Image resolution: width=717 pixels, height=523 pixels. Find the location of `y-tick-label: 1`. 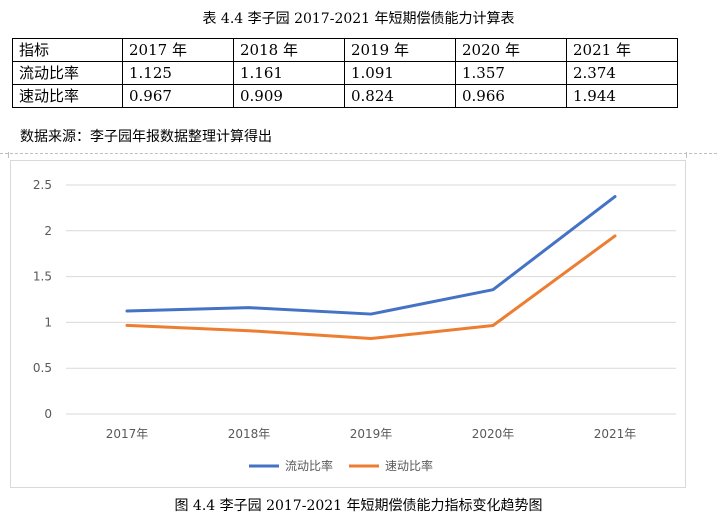

y-tick-label: 1 is located at coordinates (48, 322).